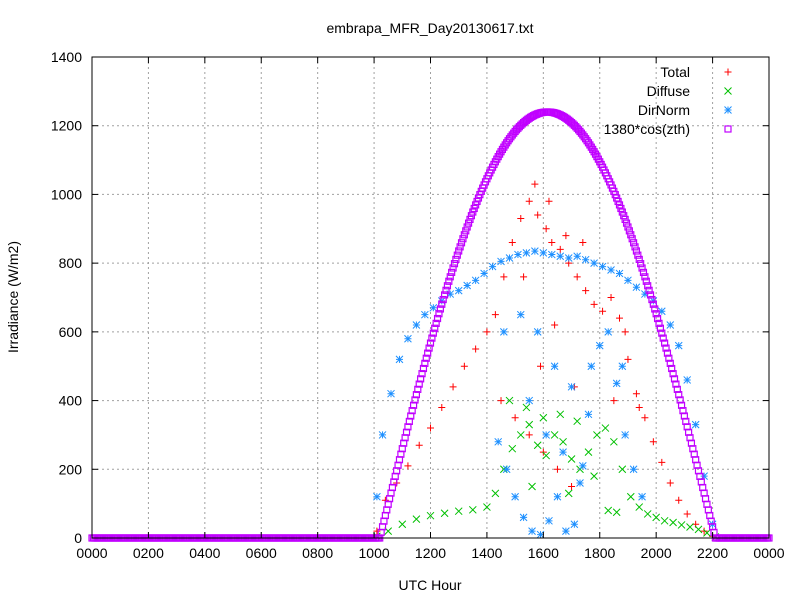 The width and height of the screenshot is (800, 600). What do you see at coordinates (486, 553) in the screenshot?
I see `x-tick-label: 1400` at bounding box center [486, 553].